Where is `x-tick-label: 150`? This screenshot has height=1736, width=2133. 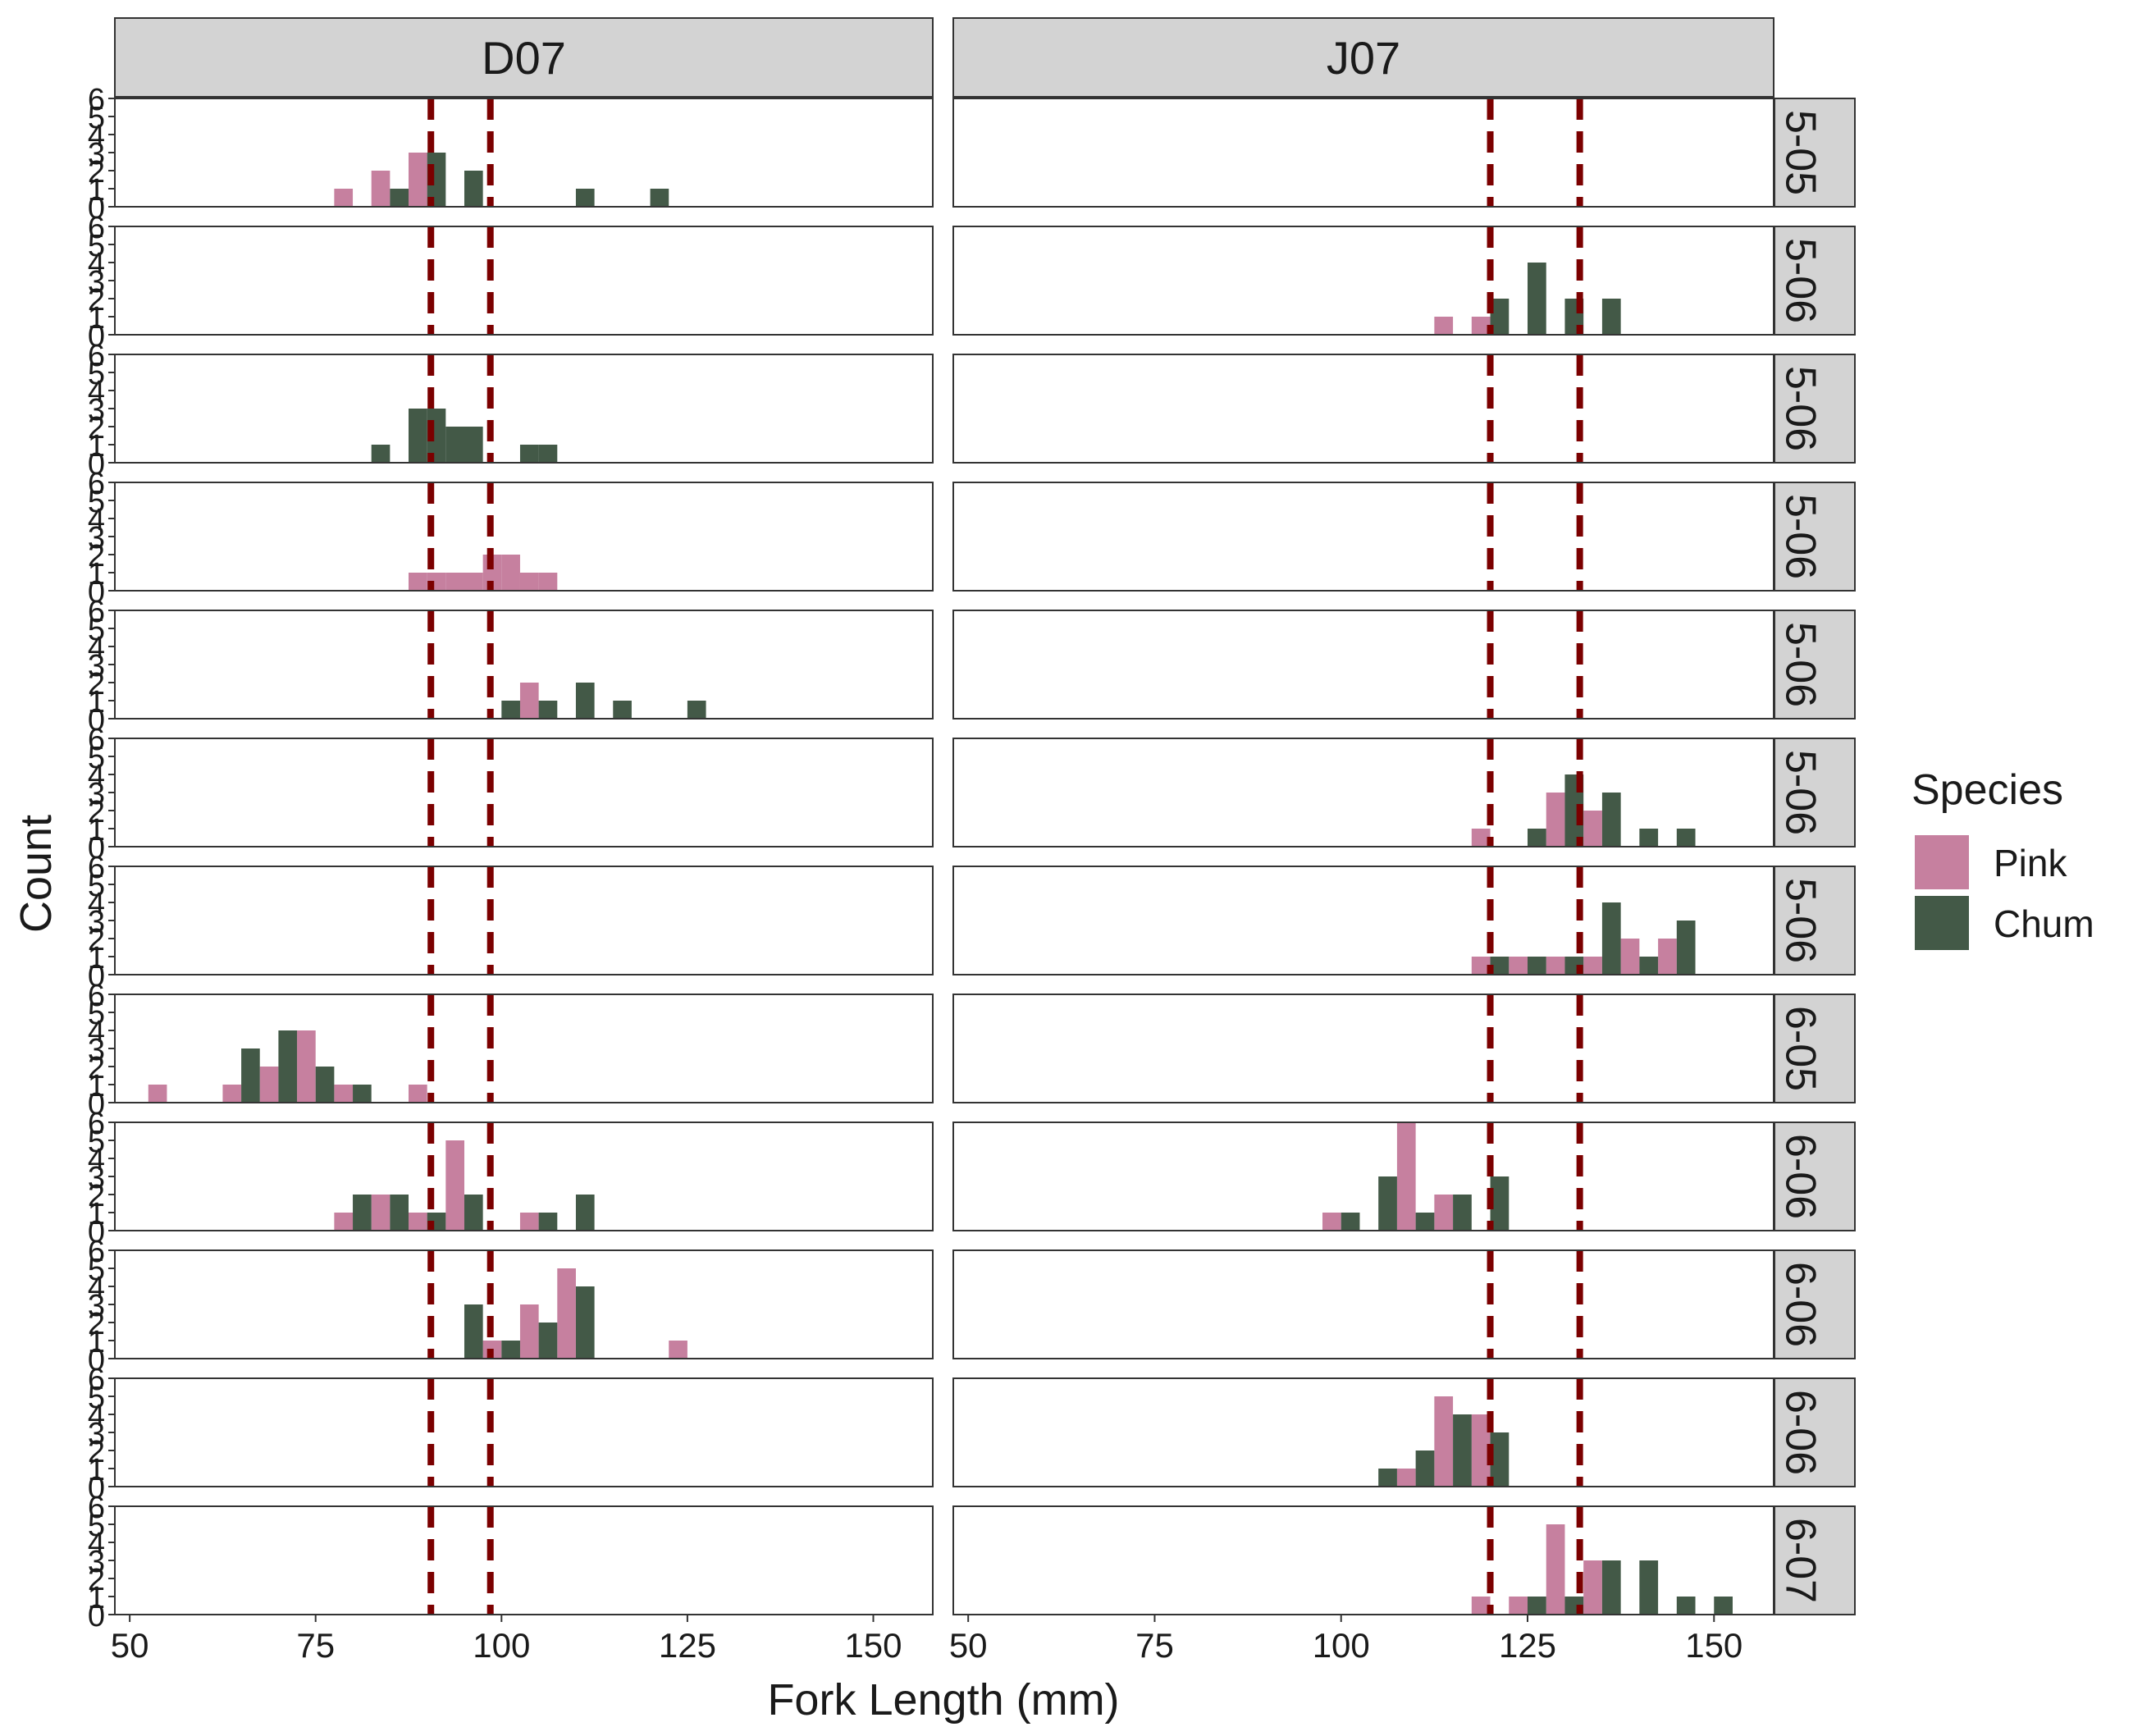
x-tick-label: 150 is located at coordinates (1713, 1645).